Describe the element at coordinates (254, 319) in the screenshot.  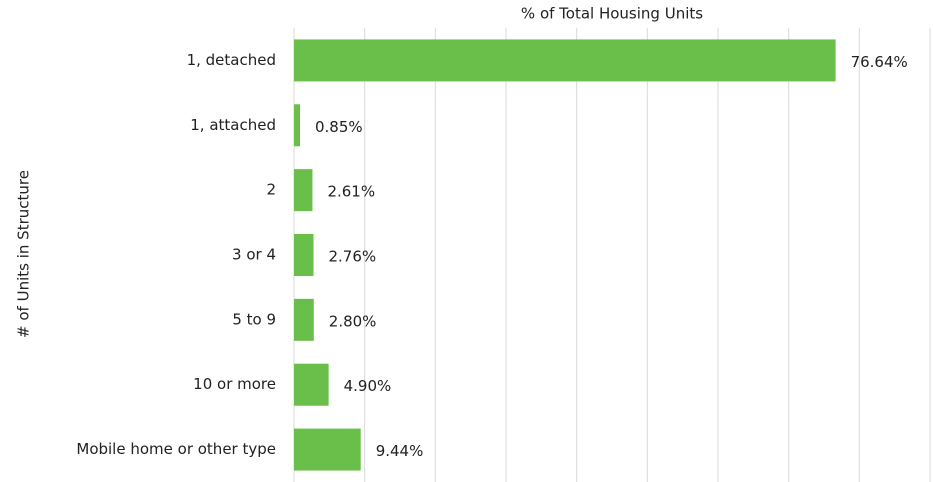
I see `y-tick-label: 5 to 9` at that location.